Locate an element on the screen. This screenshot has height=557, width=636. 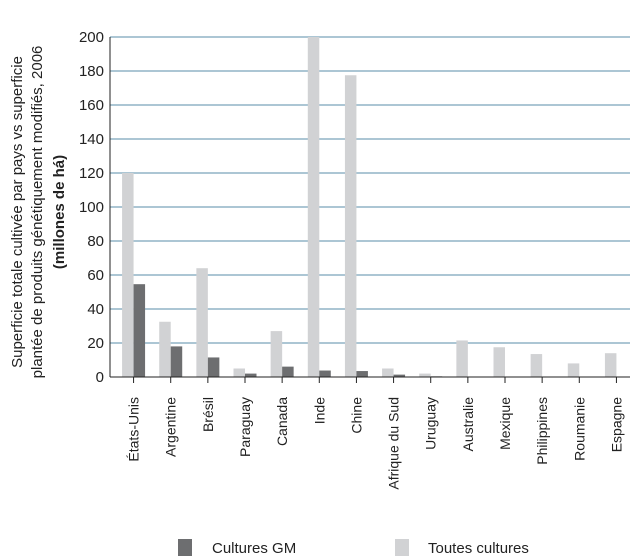
x-tick-label: Philippines is located at coordinates (542, 431).